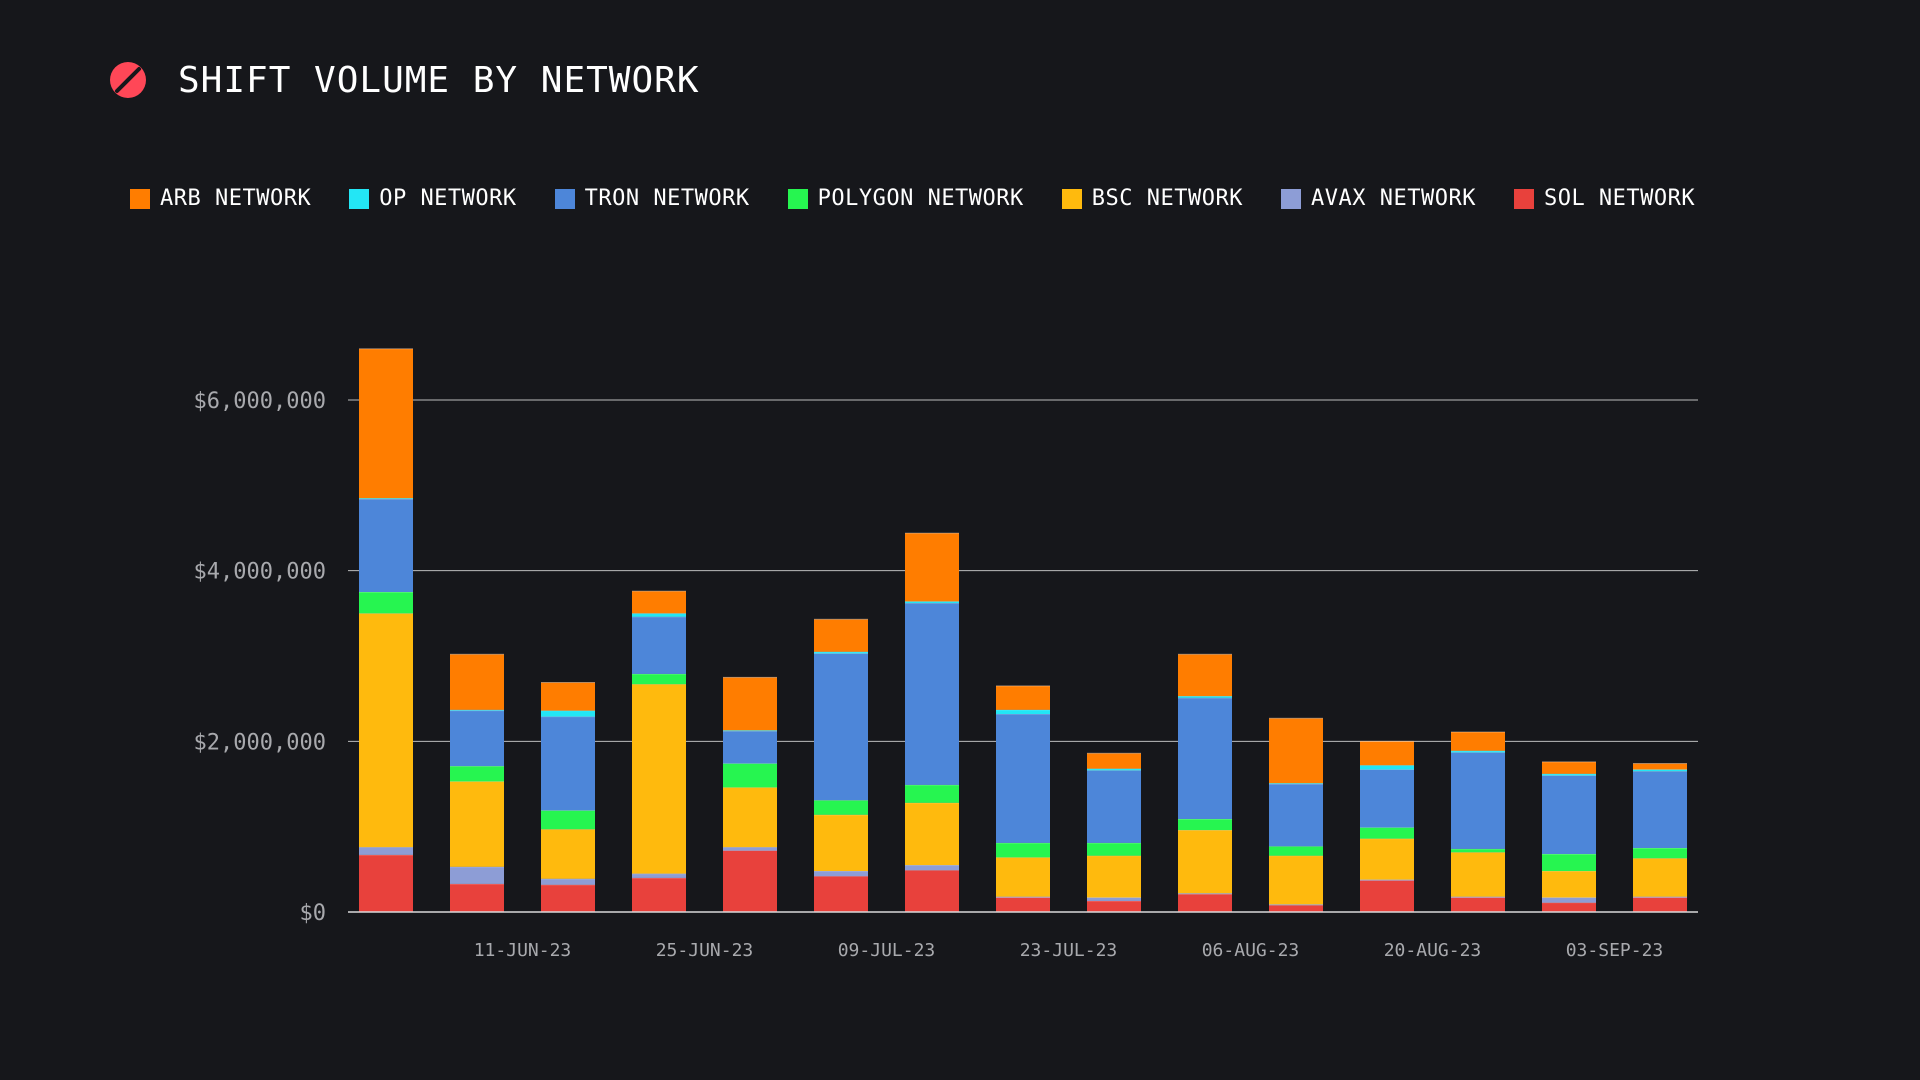 This screenshot has width=1920, height=1080. What do you see at coordinates (439, 80) in the screenshot?
I see `chart-title: SHIFT VOLUME BY NETWORK` at bounding box center [439, 80].